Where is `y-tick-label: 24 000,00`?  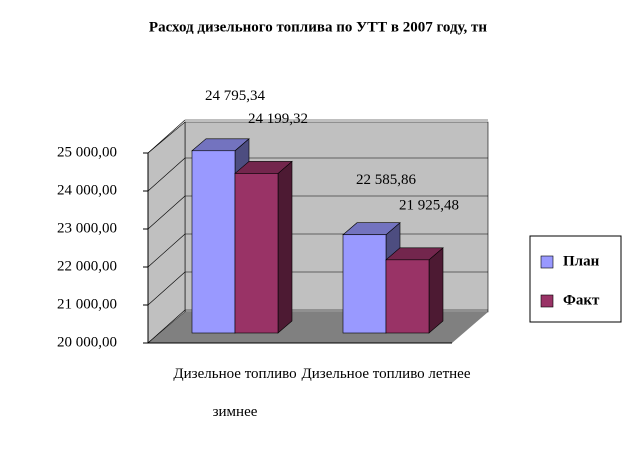
y-tick-label: 24 000,00 is located at coordinates (87, 190).